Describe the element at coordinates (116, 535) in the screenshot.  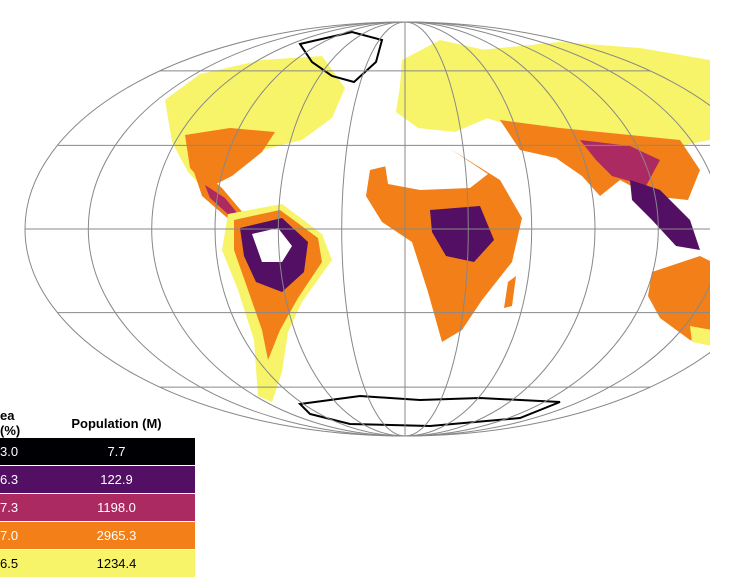
I see `cell: 2965.3` at that location.